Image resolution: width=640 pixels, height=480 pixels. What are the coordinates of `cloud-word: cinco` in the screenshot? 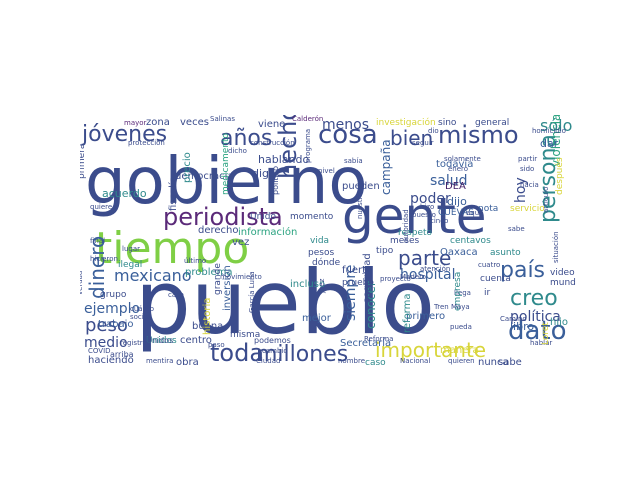 It's located at (439, 221).